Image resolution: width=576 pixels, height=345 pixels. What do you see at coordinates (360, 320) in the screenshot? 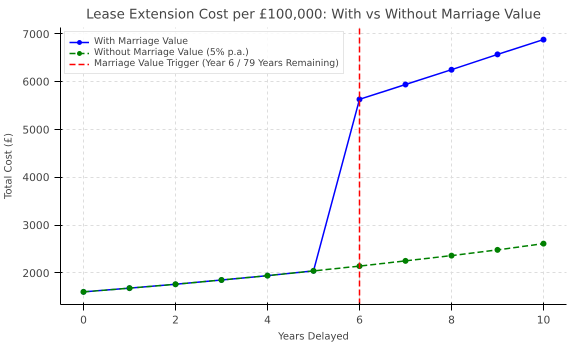
I see `x-tick-label: 6` at bounding box center [360, 320].